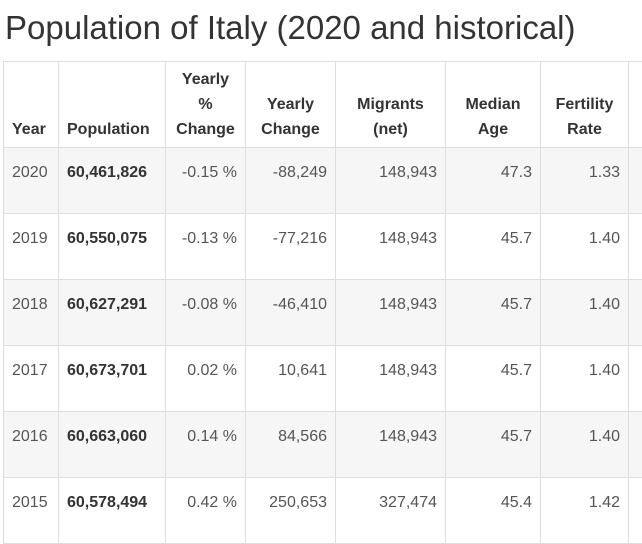 The width and height of the screenshot is (642, 544). What do you see at coordinates (291, 181) in the screenshot?
I see `cell-yearly-change: -88,249` at bounding box center [291, 181].